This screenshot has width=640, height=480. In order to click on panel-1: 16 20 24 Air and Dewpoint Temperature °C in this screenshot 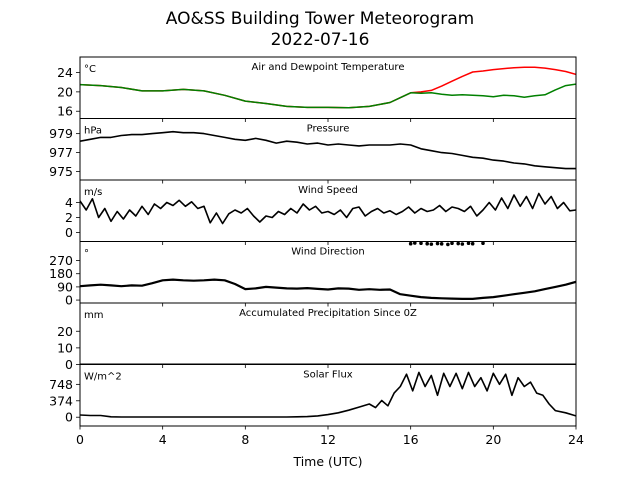, I will do `click(317, 89)`.